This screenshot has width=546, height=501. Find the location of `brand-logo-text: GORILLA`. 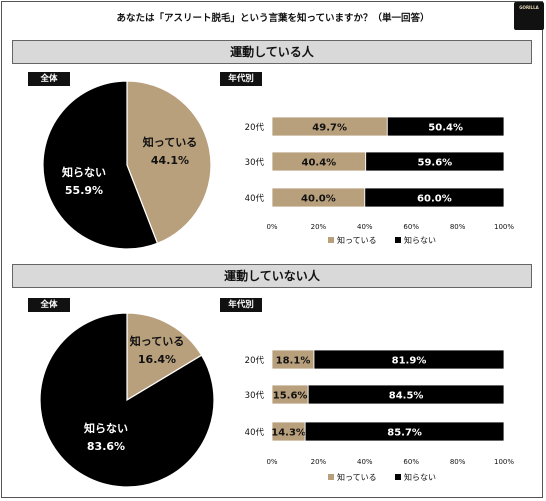

brand-logo-text: GORILLA is located at coordinates (529, 7).